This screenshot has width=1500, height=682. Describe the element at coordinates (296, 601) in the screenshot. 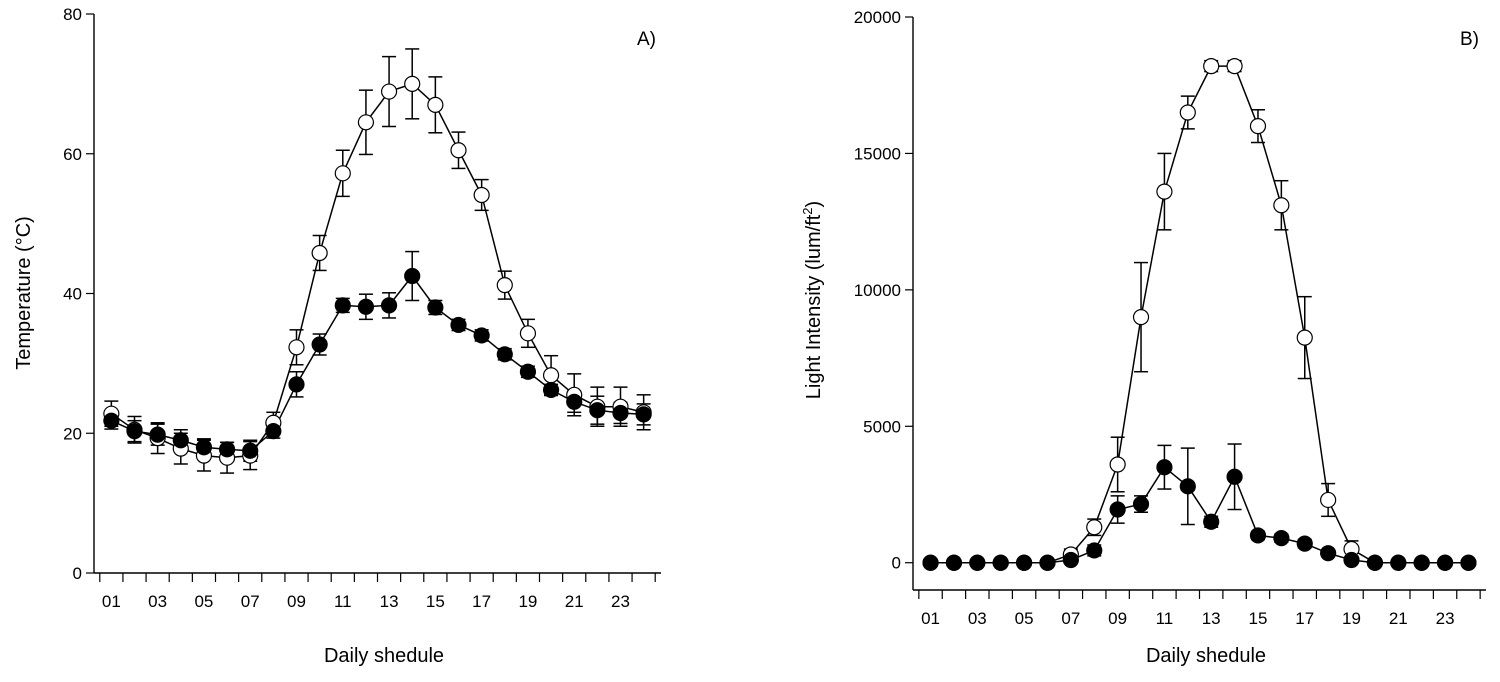

I see `panel-a-x-tick-label: 09` at that location.